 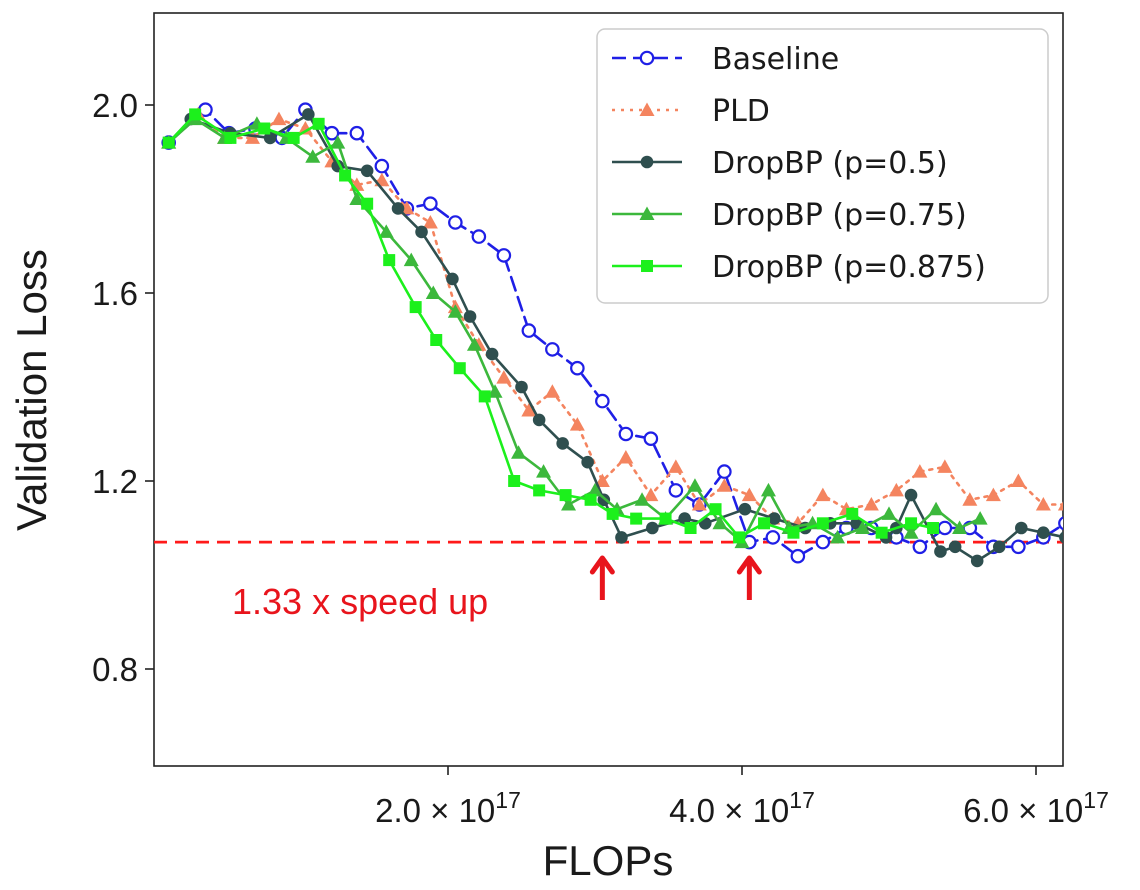 I want to click on x-axis-ticks: 2.0 × 1017 4.0 × 1017 6.0 × 1017, so click(x=742, y=797).